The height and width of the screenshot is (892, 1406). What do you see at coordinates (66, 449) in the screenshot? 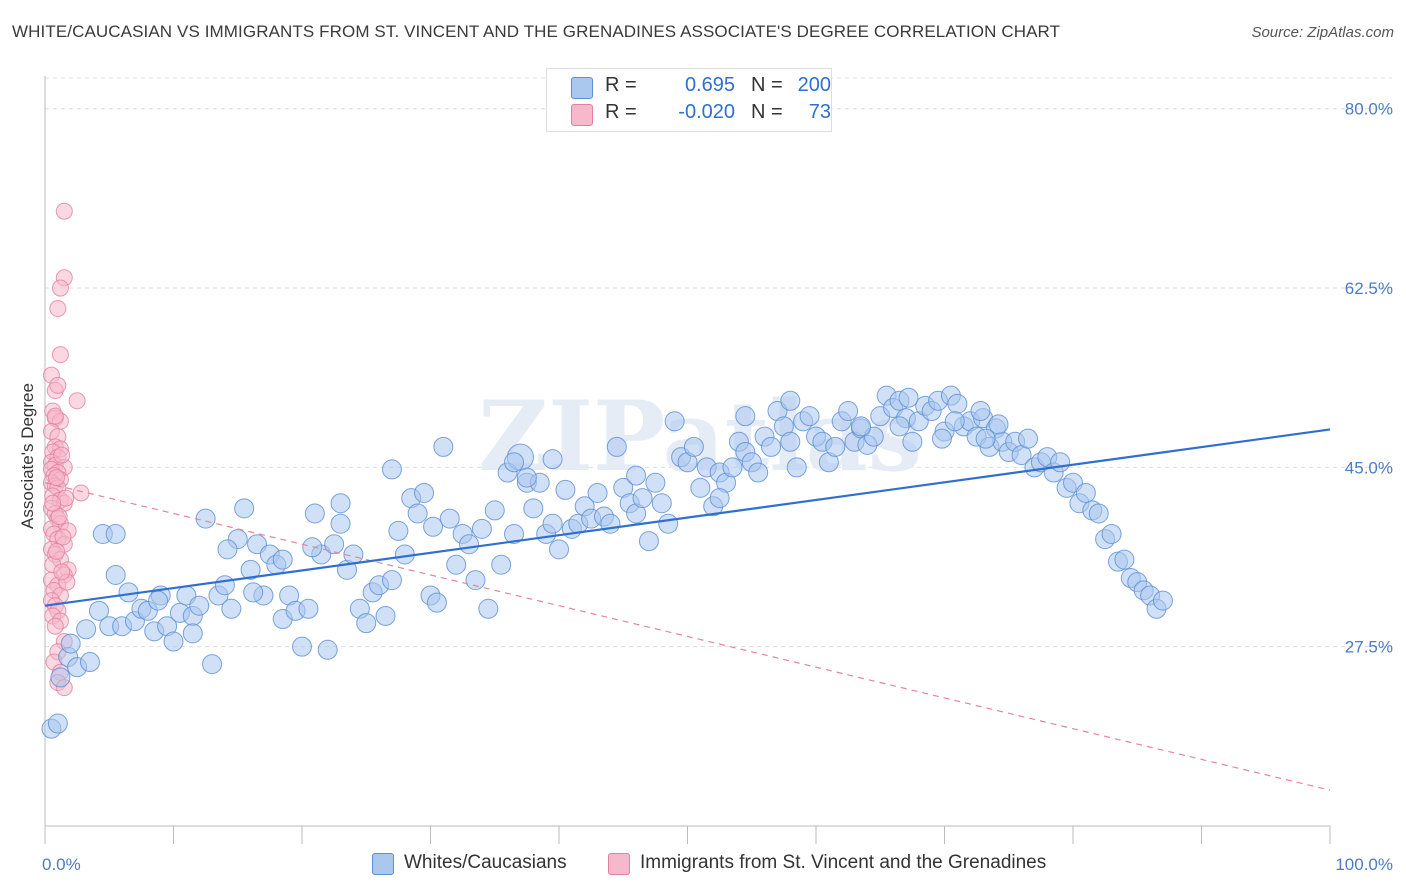
I see `pink-series-points` at bounding box center [66, 449].